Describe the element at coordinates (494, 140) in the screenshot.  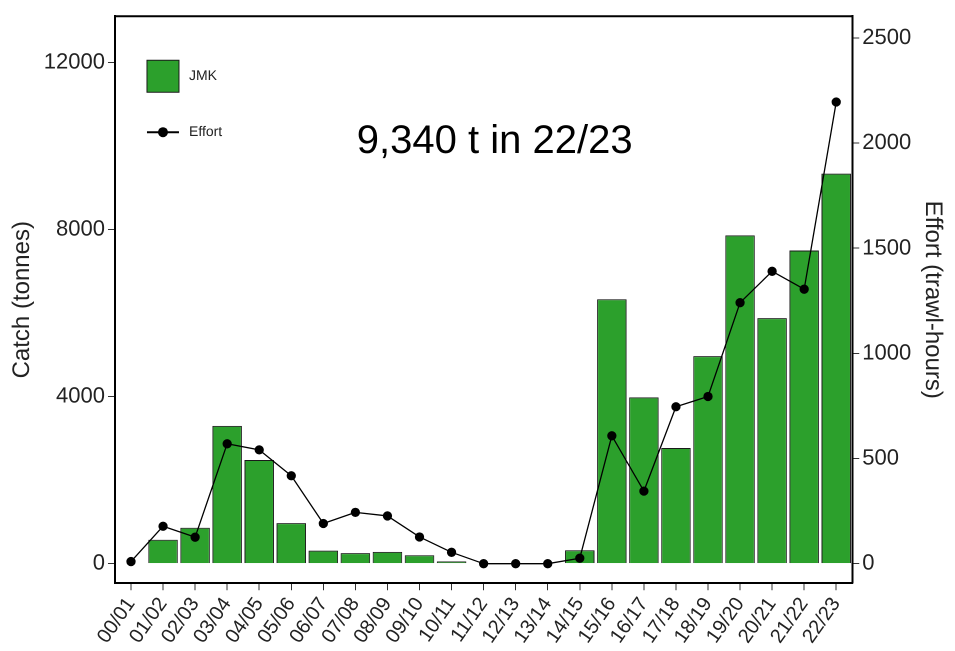
I see `annotation: 9,340 t in 22/23` at that location.